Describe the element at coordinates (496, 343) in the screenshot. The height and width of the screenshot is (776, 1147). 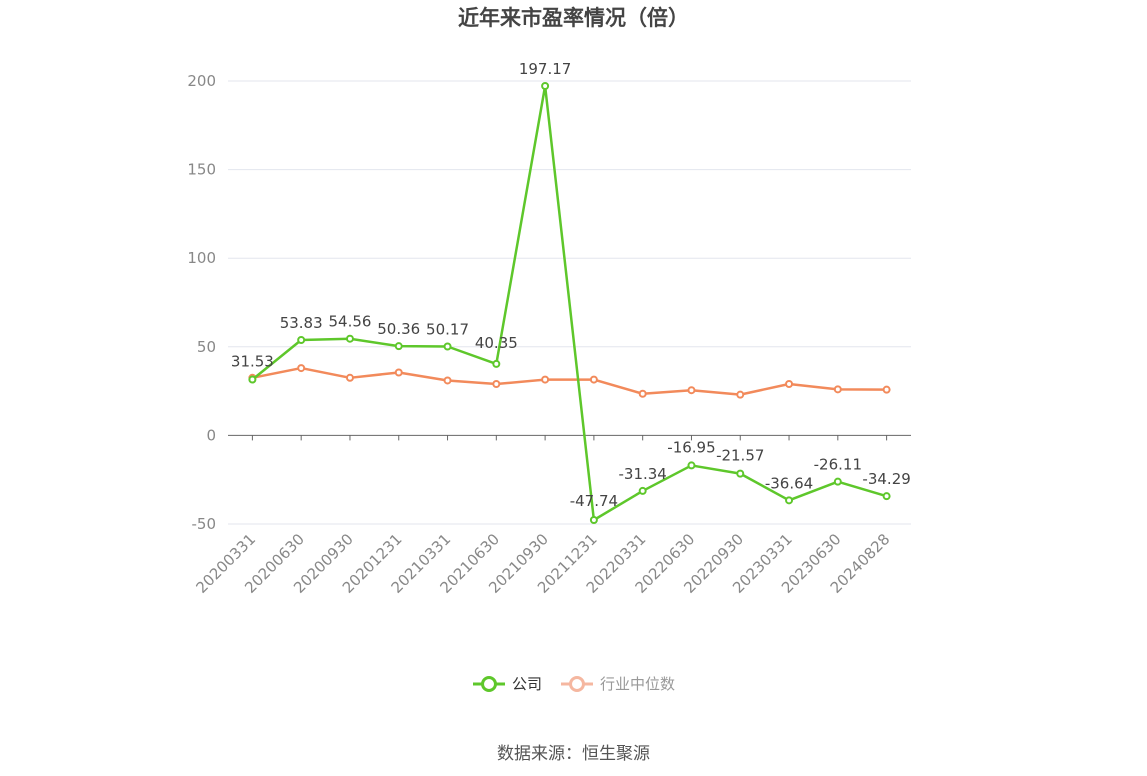
I see `company-data-label: 40.35` at that location.